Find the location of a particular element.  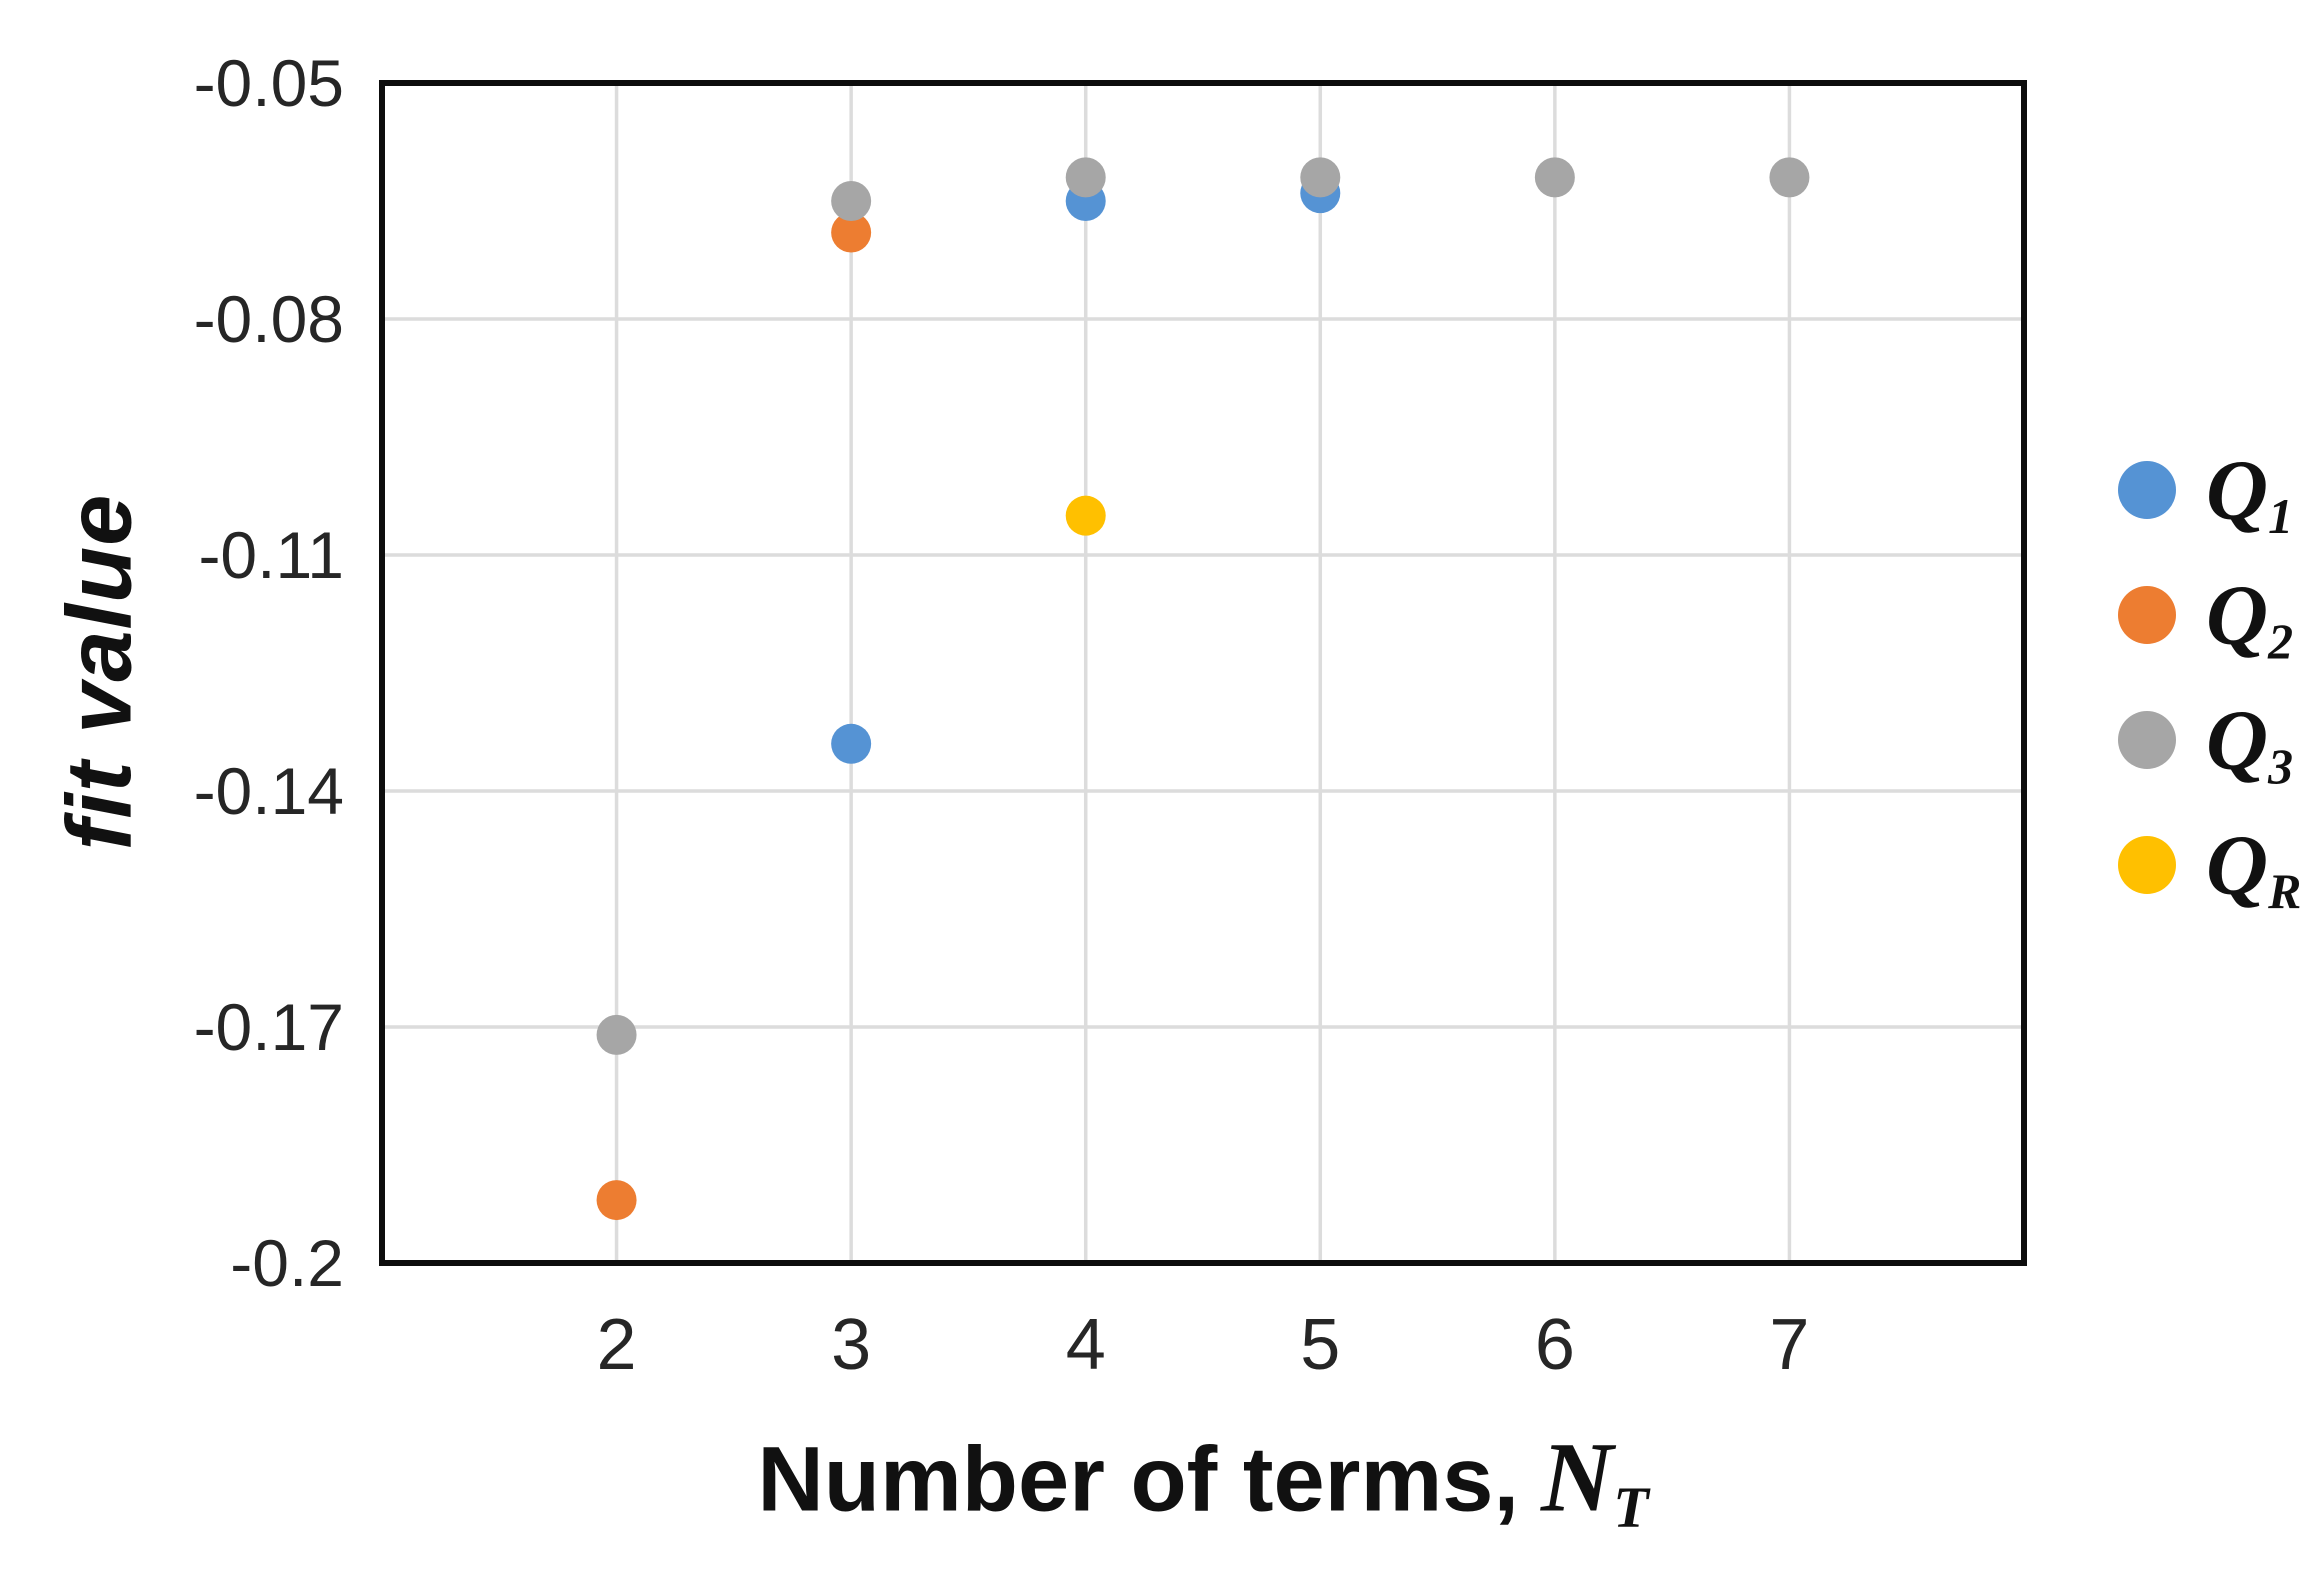

data-point-q3-x3 is located at coordinates (851, 201).